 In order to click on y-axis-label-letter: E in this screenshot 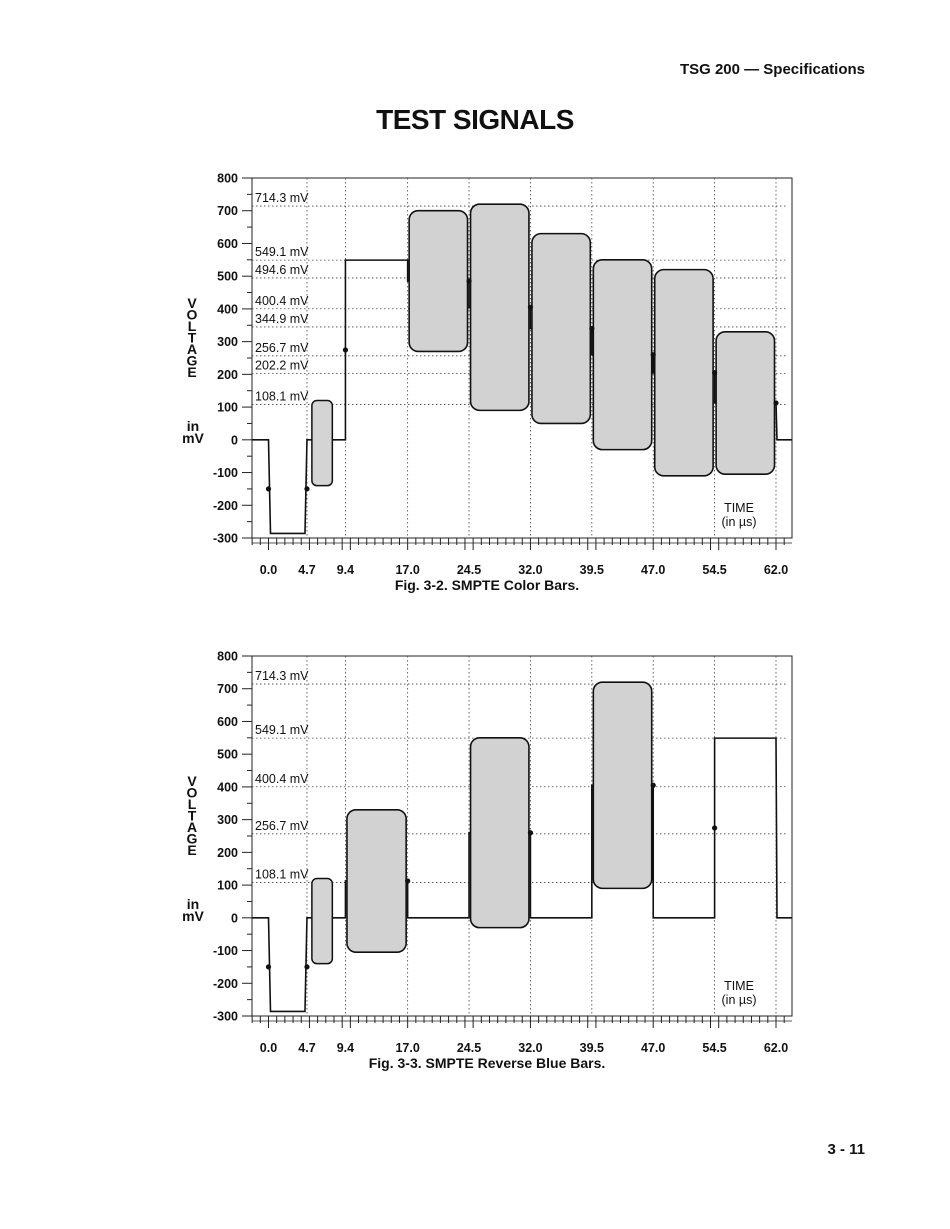, I will do `click(191, 372)`.